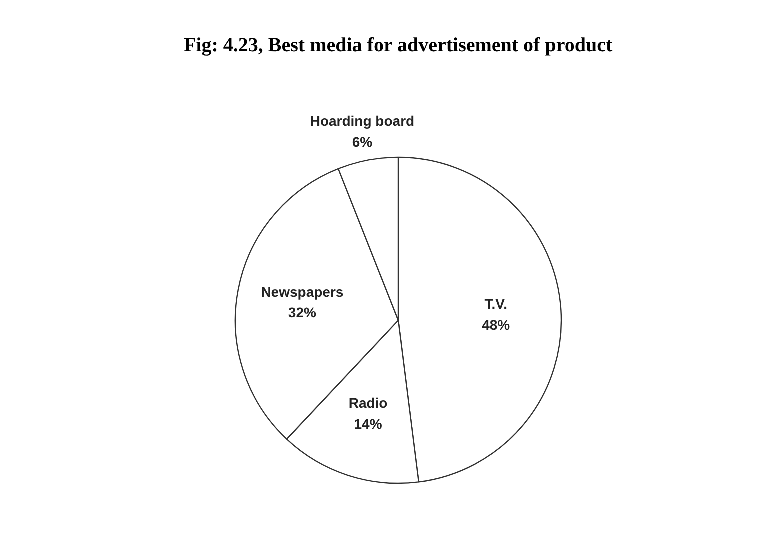  I want to click on data-label: 14%, so click(368, 424).